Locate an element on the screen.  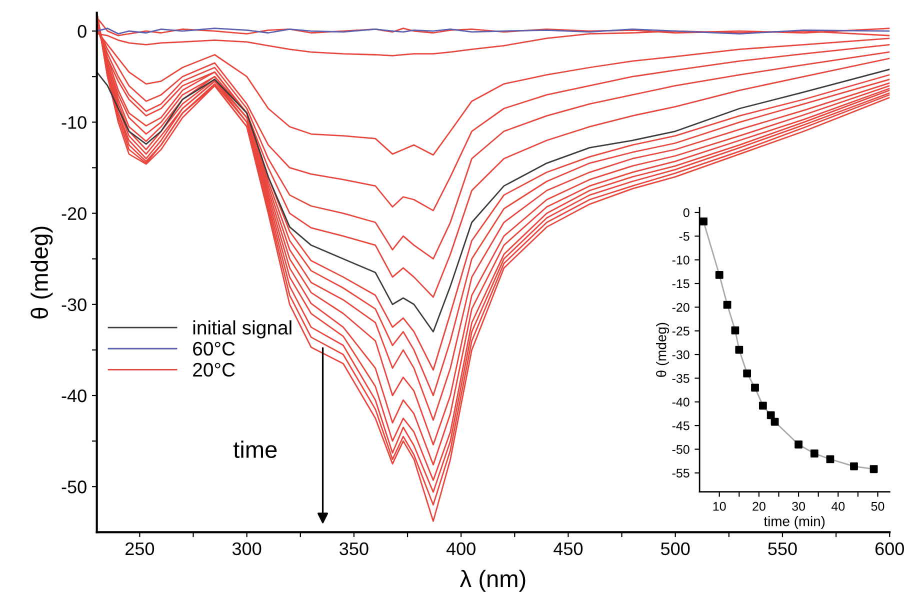
x-tick-label: 10 is located at coordinates (719, 506).